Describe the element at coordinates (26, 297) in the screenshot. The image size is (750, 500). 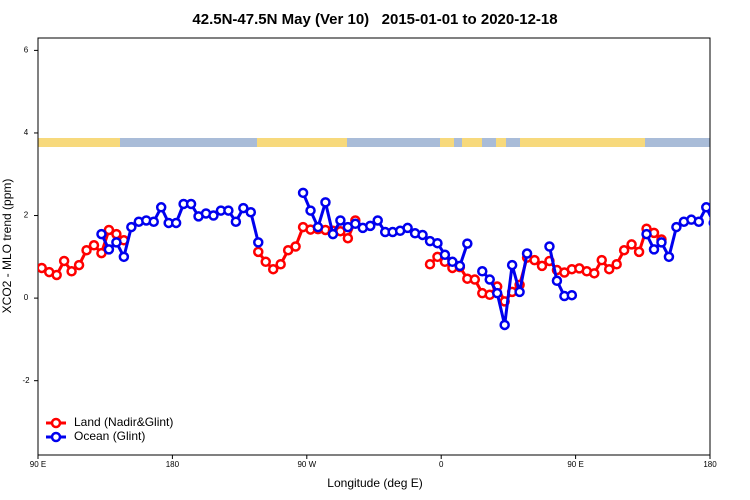
I see `y-tick-label: 0` at that location.